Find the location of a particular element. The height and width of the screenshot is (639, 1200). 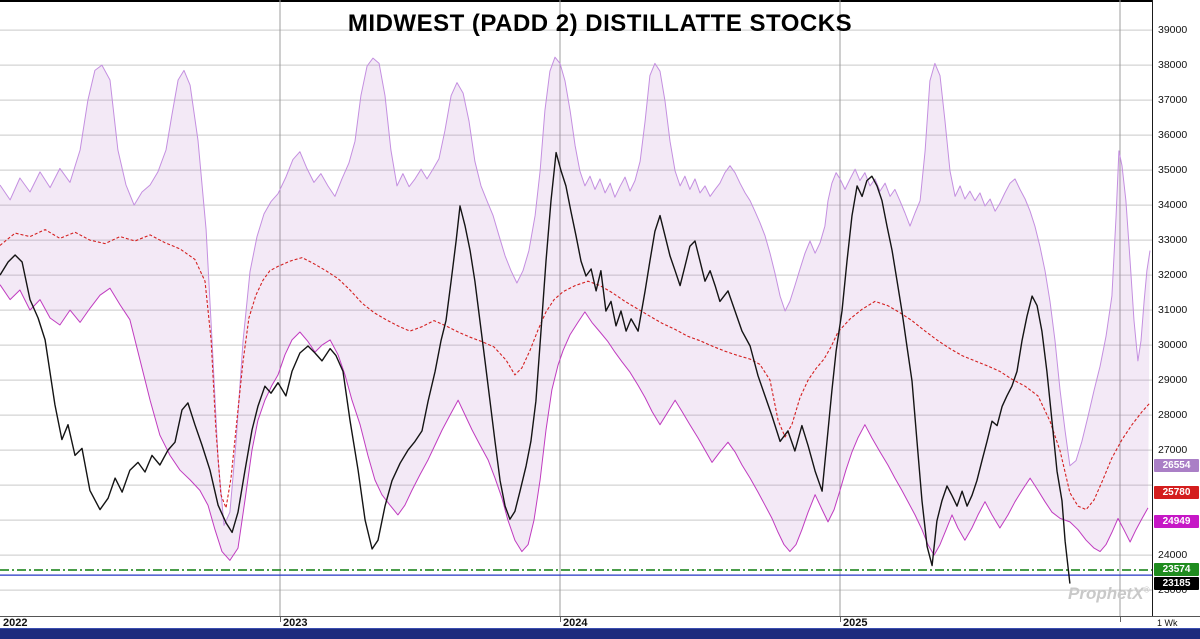

y-axis-label: 27000 is located at coordinates (1173, 450).